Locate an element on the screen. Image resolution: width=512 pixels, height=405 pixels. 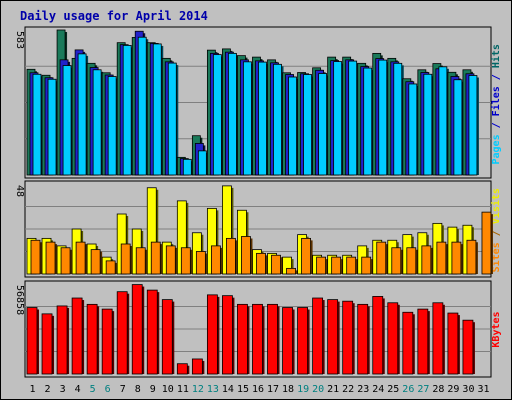
day-label-27: 27 is located at coordinates (423, 389).